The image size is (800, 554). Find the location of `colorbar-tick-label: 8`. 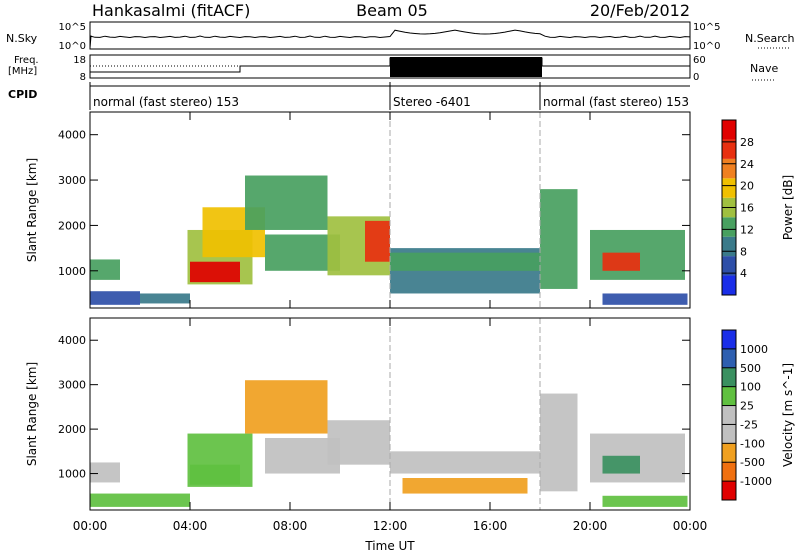

colorbar-tick-label: 8 is located at coordinates (743, 251).